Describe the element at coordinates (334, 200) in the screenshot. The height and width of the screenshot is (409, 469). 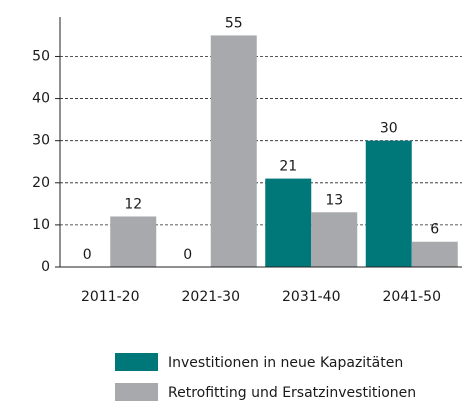
I see `data-label: 13` at that location.